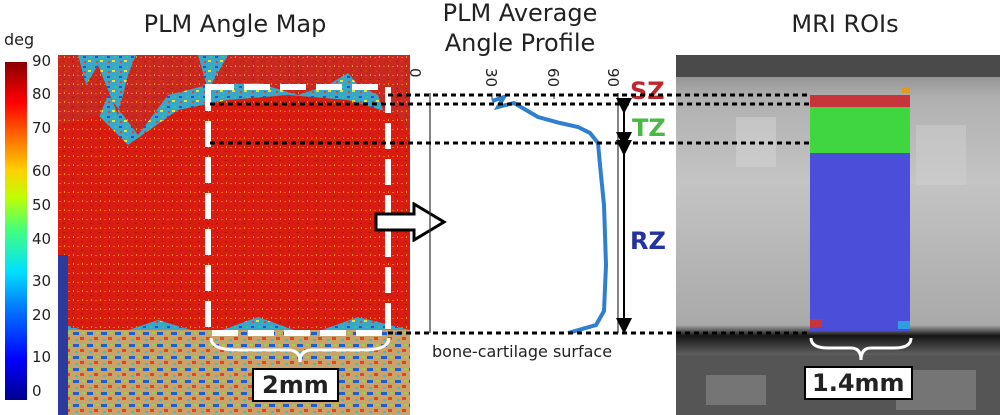 The width and height of the screenshot is (1000, 415). Describe the element at coordinates (649, 128) in the screenshot. I see `zone-label-tz: TZ` at that location.